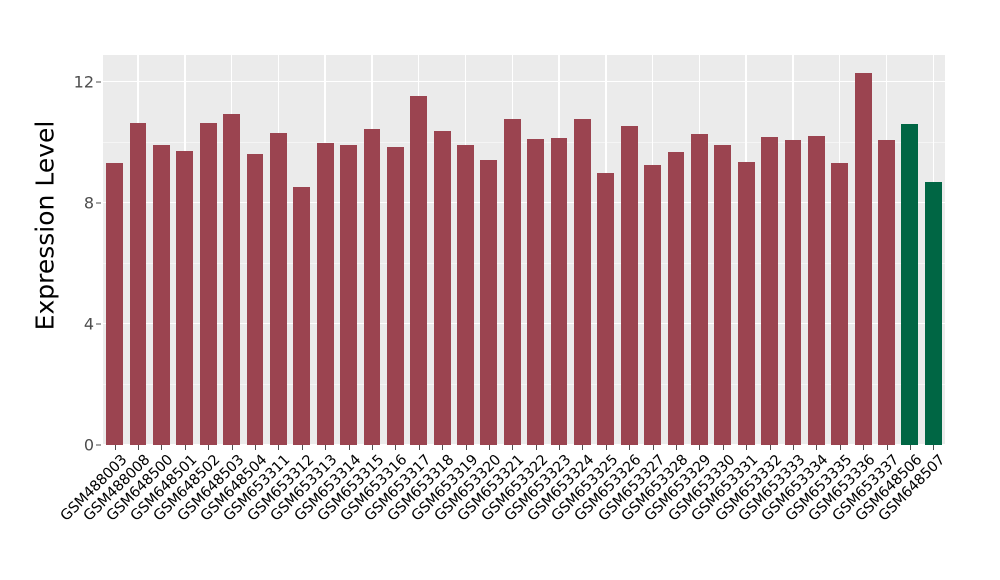 The image size is (1000, 580). What do you see at coordinates (88, 324) in the screenshot?
I see `y-tick-label: 4` at bounding box center [88, 324].